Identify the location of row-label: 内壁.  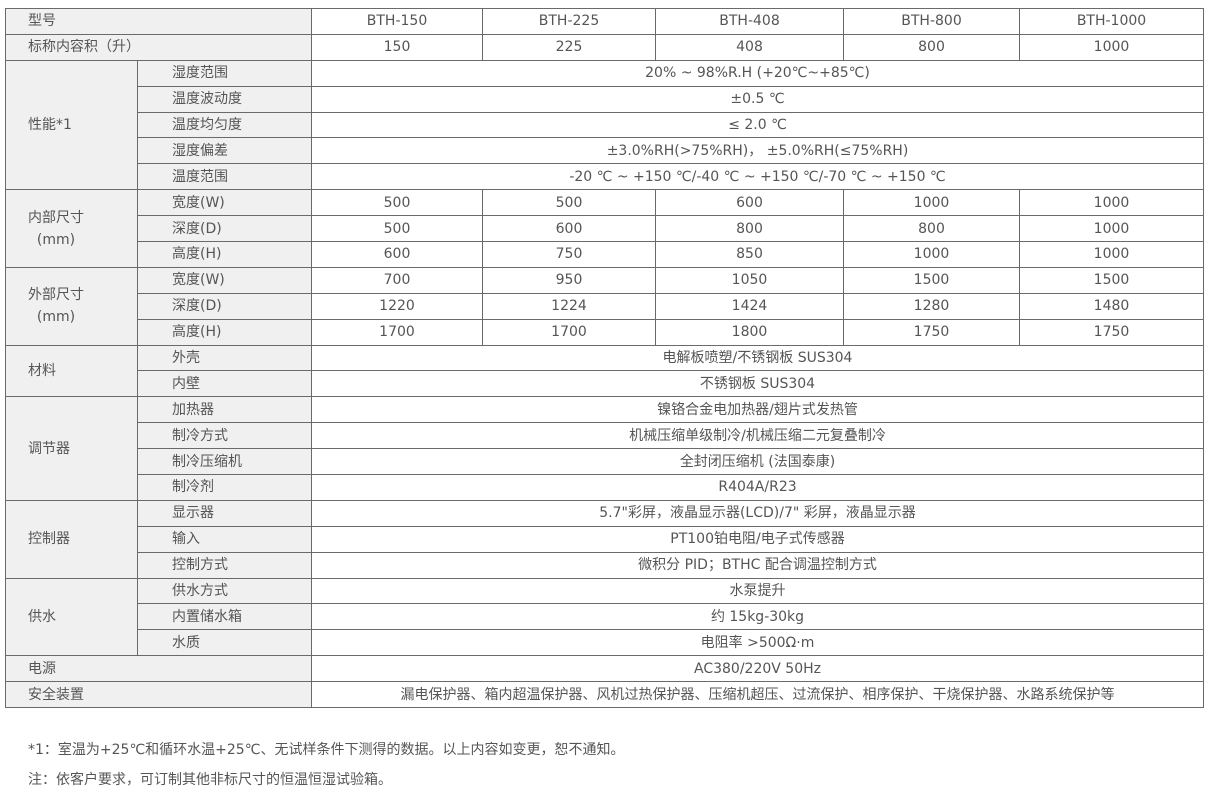
(224, 384).